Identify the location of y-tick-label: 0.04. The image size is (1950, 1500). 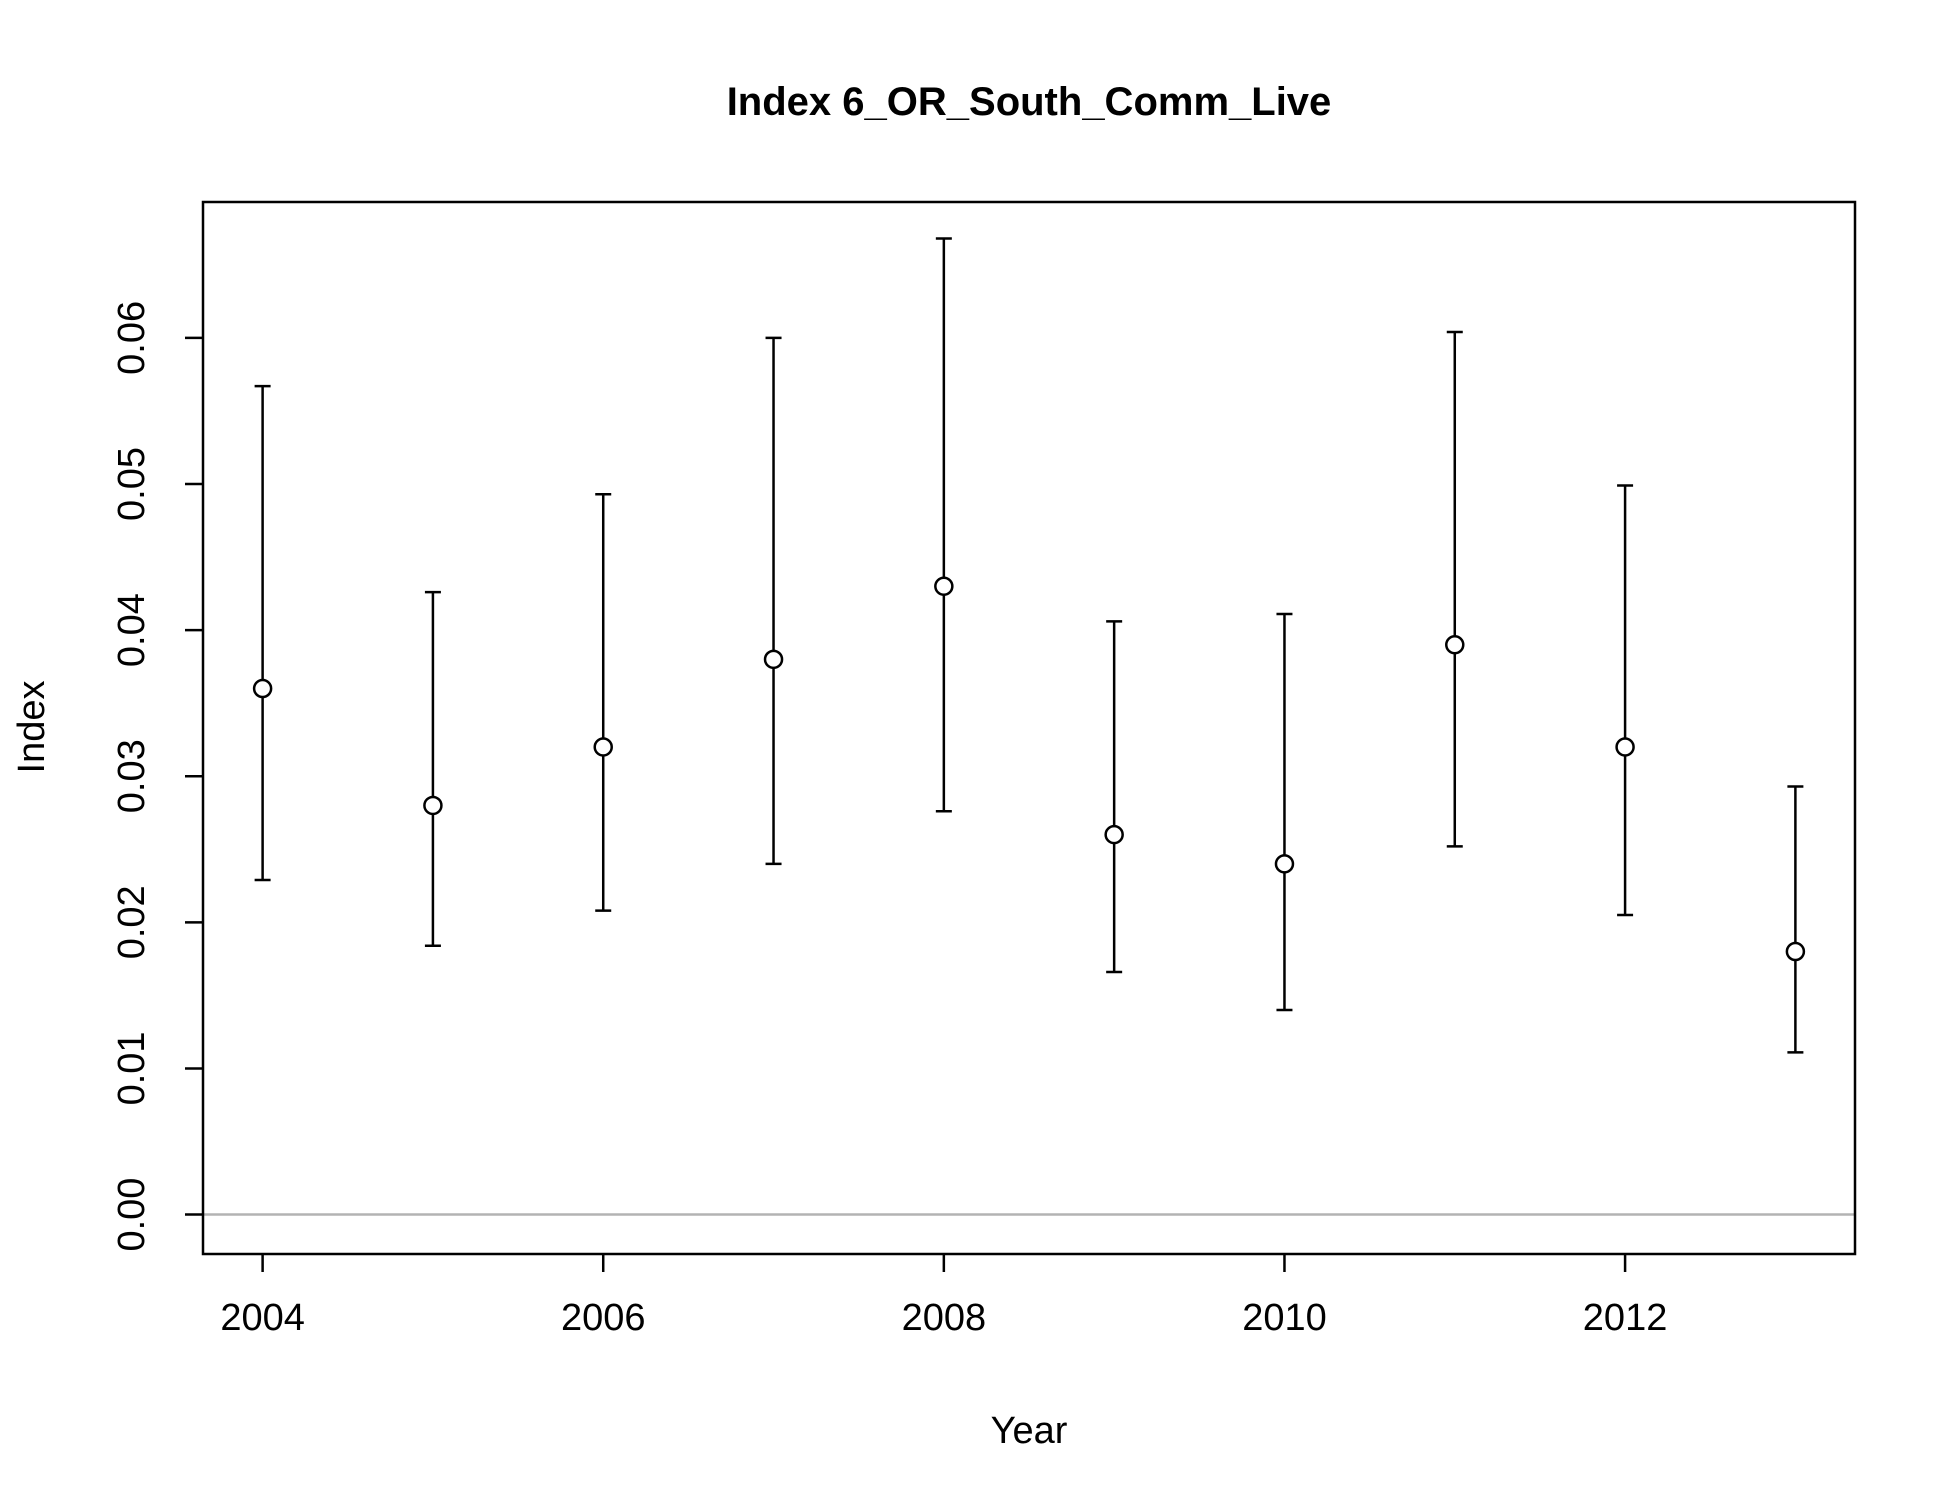
(132, 630).